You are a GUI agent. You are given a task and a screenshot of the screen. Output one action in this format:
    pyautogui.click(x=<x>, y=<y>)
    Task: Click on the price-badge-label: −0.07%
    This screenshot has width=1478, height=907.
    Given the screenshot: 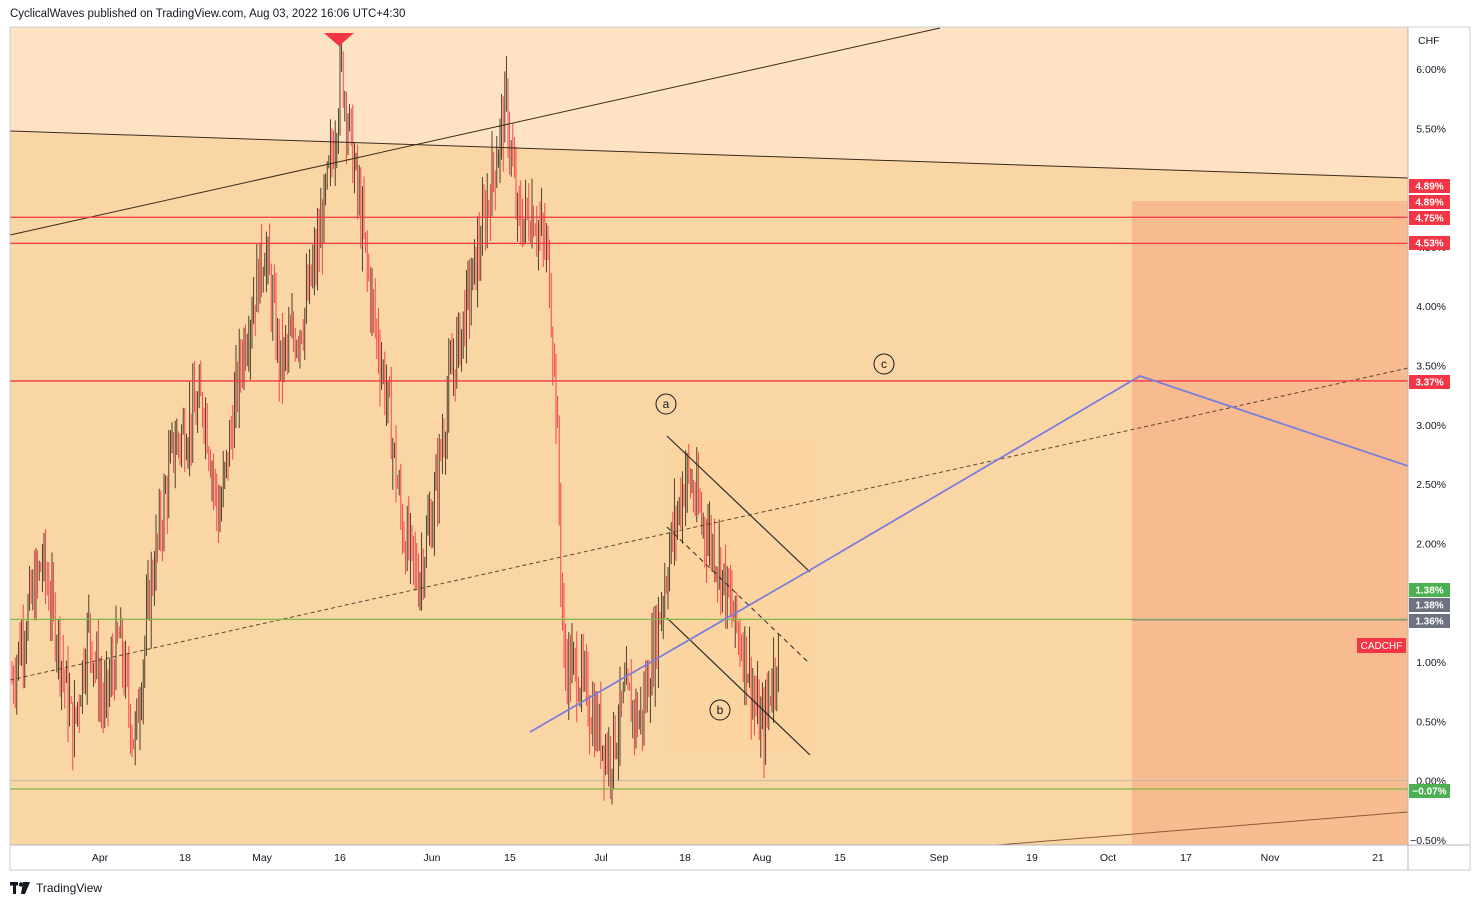 What is the action you would take?
    pyautogui.click(x=1429, y=792)
    